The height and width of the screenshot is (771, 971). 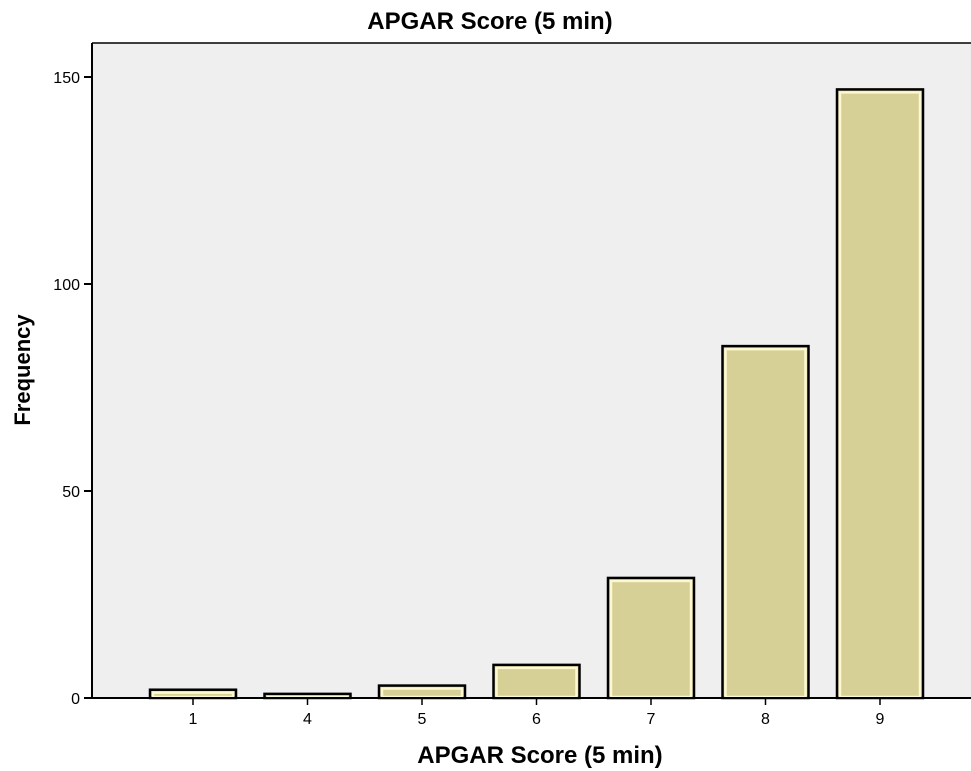 I want to click on x-tick-label-8: 8, so click(x=765, y=719).